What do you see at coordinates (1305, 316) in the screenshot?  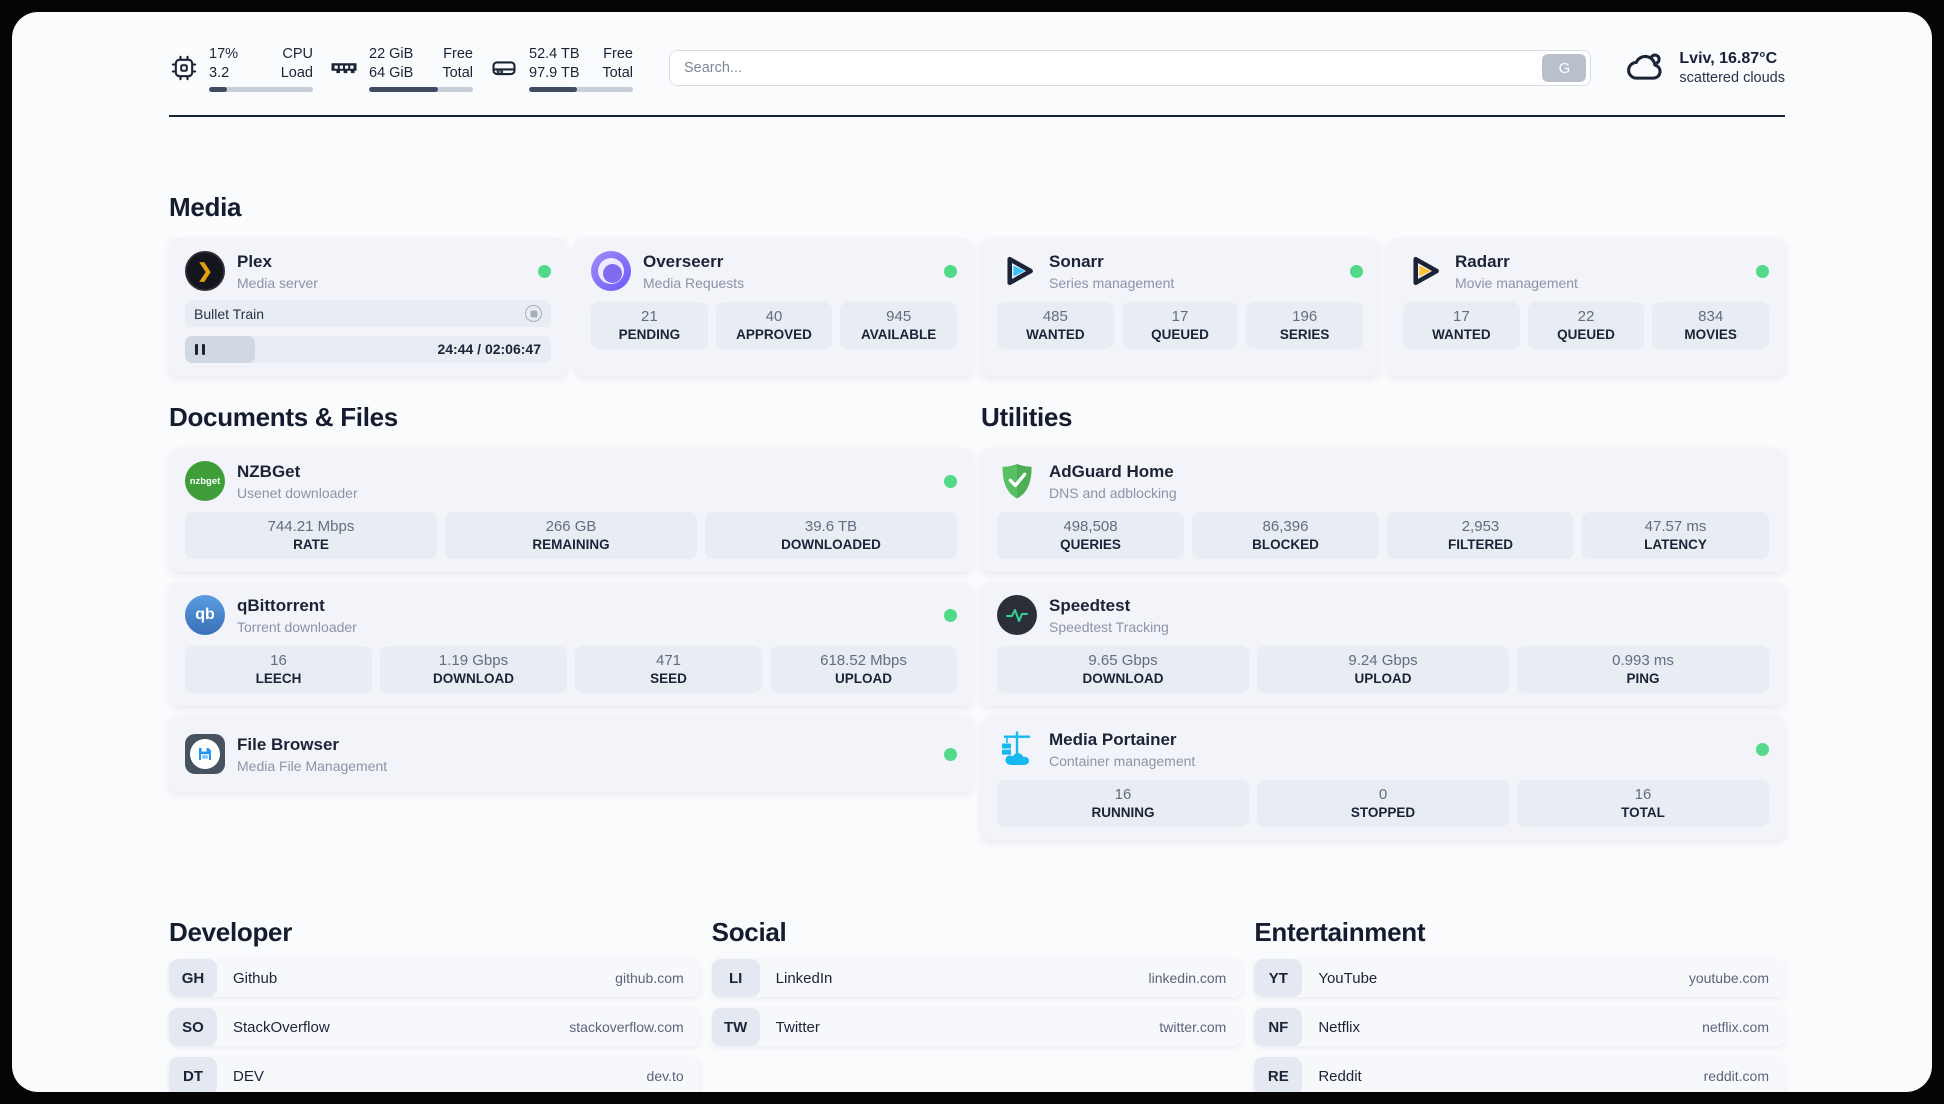 I see `stat-value: 196` at bounding box center [1305, 316].